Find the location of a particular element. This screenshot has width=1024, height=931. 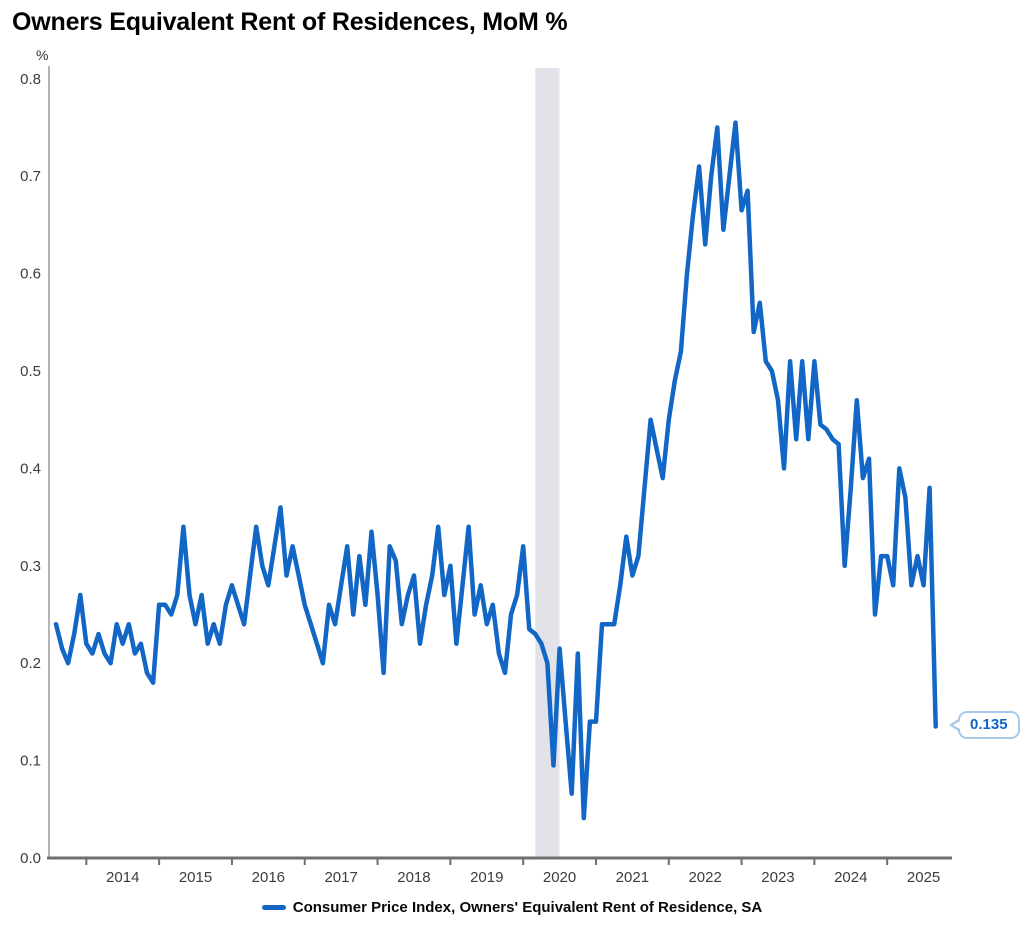

svg-text: 2016 is located at coordinates (268, 877).